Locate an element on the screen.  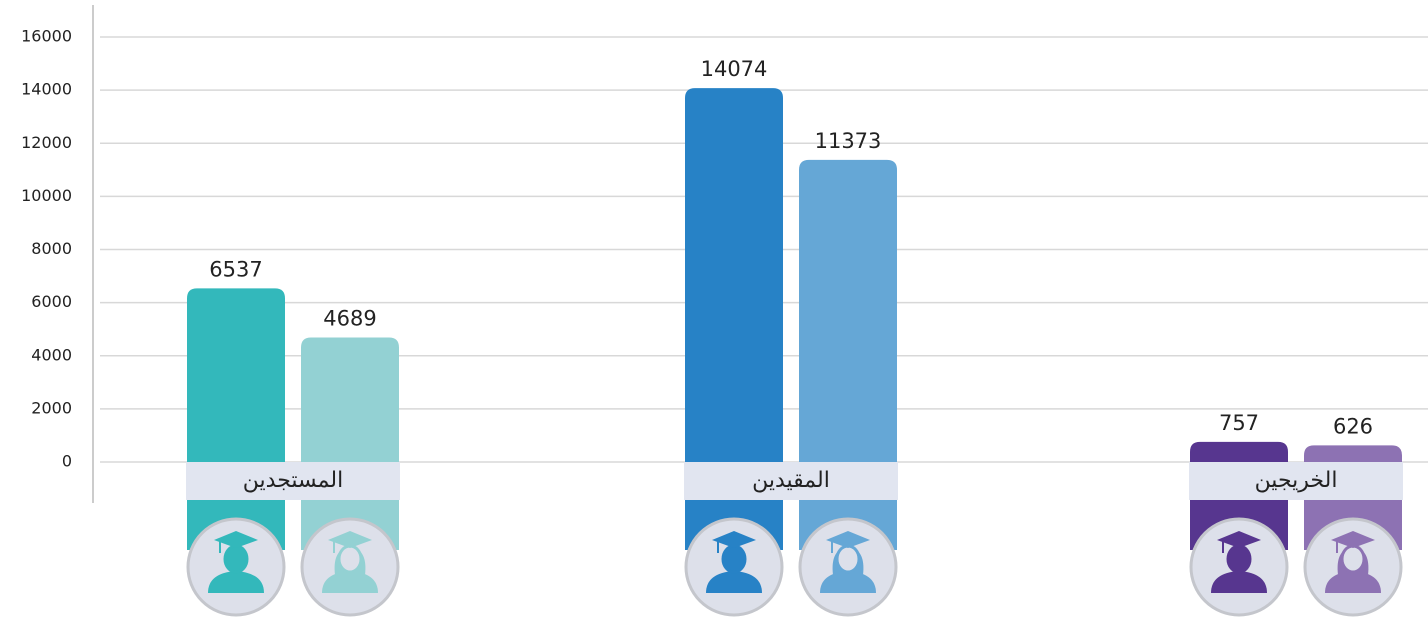
y-tick-label: 14000 is located at coordinates (46, 89).